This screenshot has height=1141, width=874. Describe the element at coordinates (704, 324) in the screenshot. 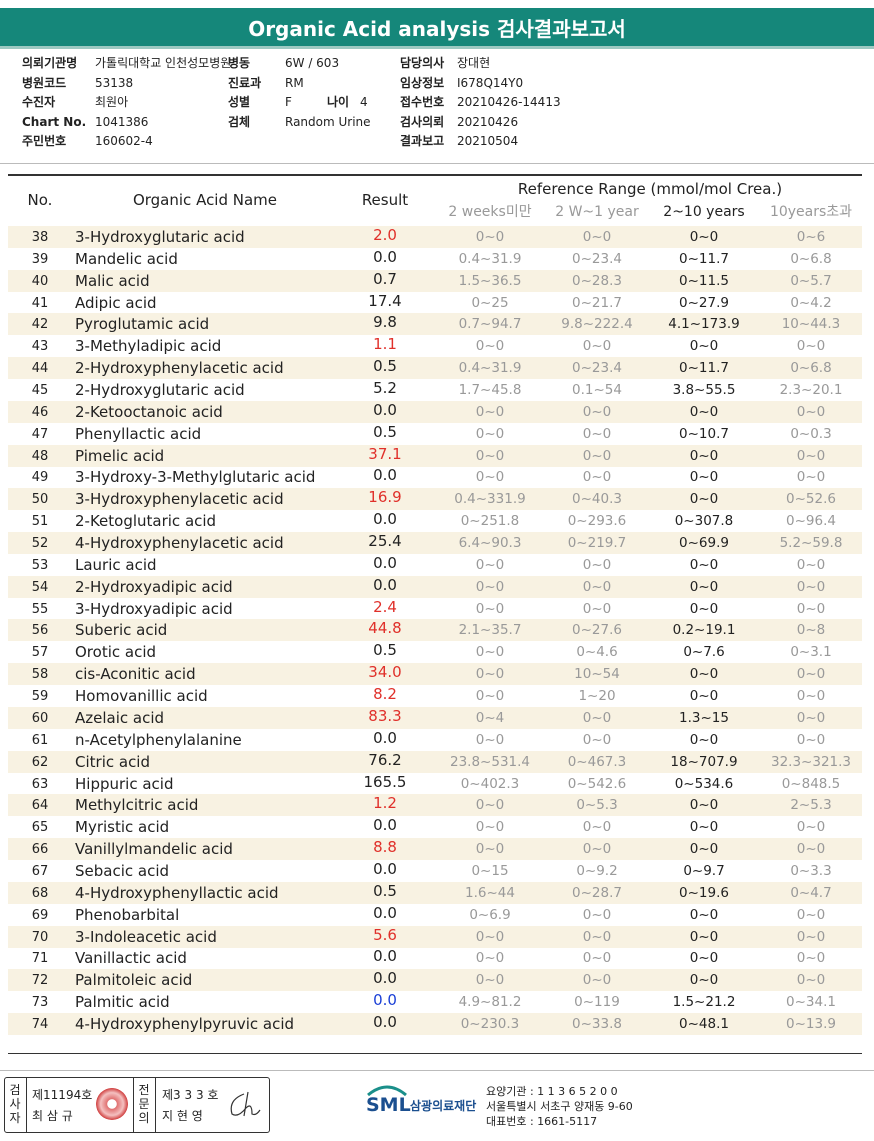

I see `row-range: 4.1~173.9` at that location.